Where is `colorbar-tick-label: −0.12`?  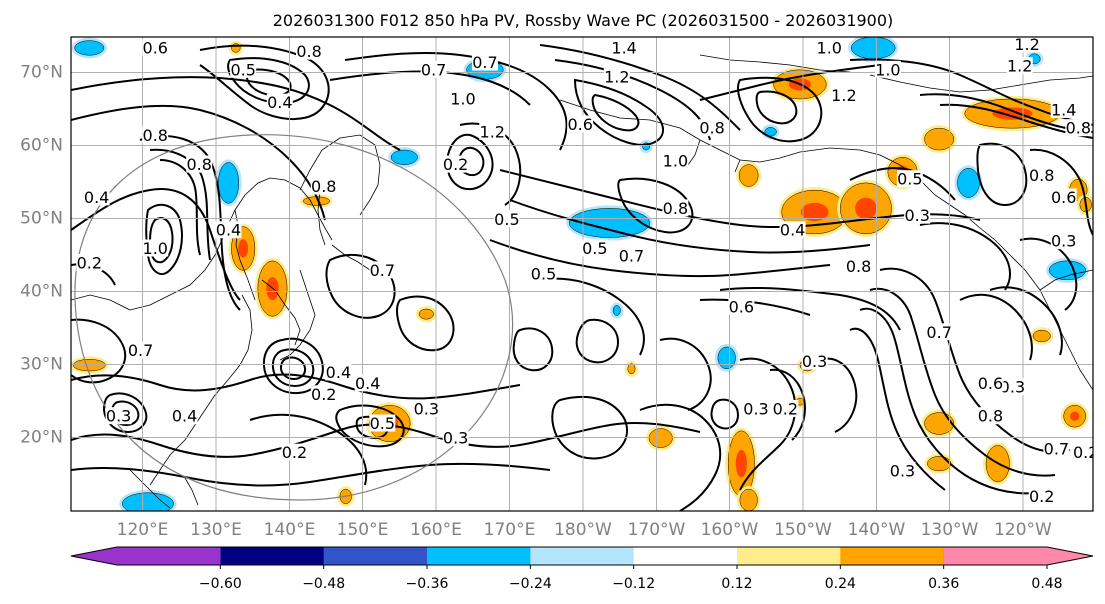
colorbar-tick-label: −0.12 is located at coordinates (633, 584).